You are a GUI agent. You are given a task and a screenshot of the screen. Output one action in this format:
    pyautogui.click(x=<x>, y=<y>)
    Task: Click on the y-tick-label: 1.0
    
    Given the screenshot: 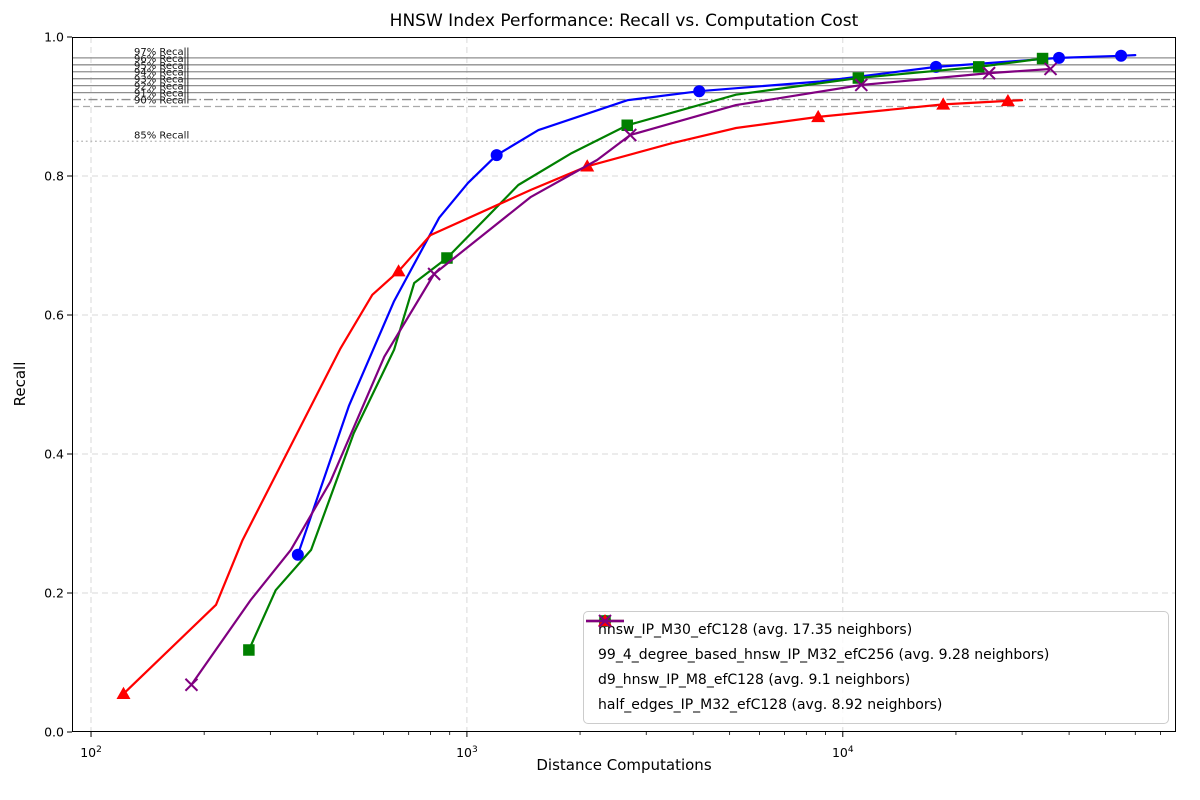 What is the action you would take?
    pyautogui.click(x=54, y=37)
    